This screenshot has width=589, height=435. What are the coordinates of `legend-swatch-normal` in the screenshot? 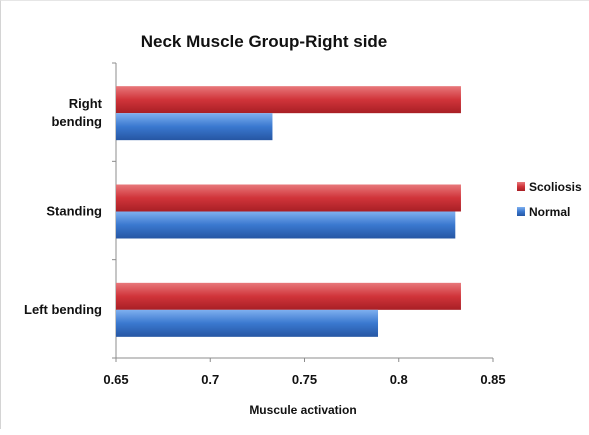 It's located at (521, 211).